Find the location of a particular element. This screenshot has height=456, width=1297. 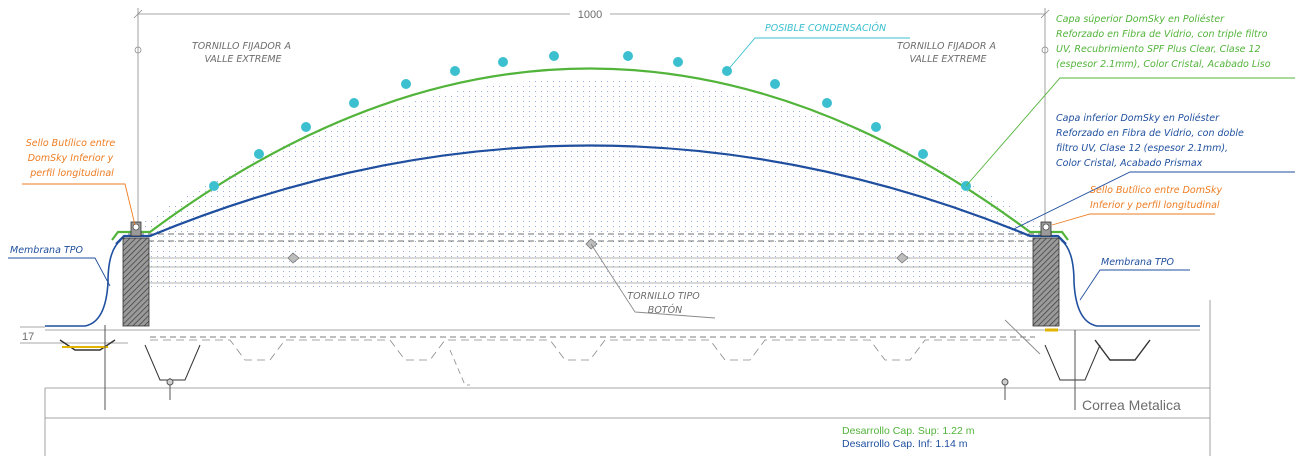

screw-label-left: TORNILLO FIJADOR A VALLE EXTREME is located at coordinates (243, 53).